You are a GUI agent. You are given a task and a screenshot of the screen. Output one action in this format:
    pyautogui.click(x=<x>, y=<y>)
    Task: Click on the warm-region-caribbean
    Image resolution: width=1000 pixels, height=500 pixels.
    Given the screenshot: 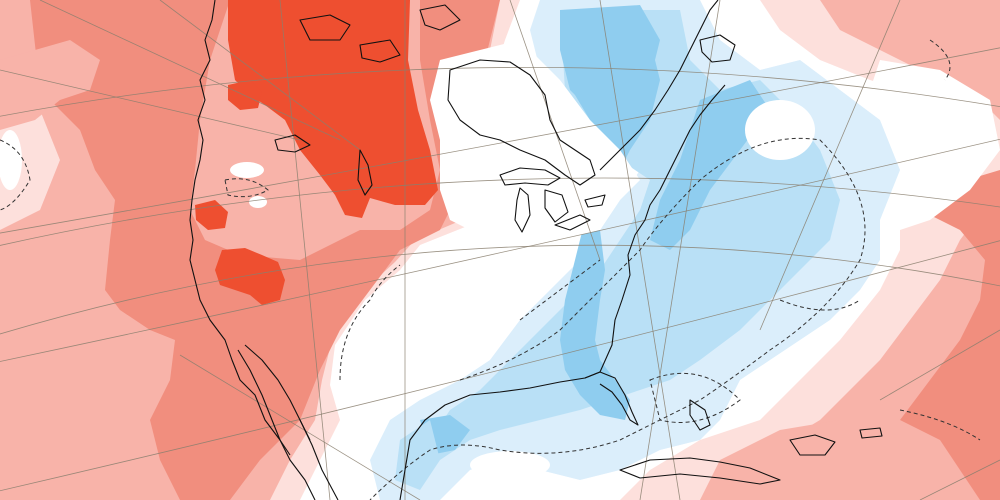 What is the action you would take?
    pyautogui.click(x=840, y=460)
    